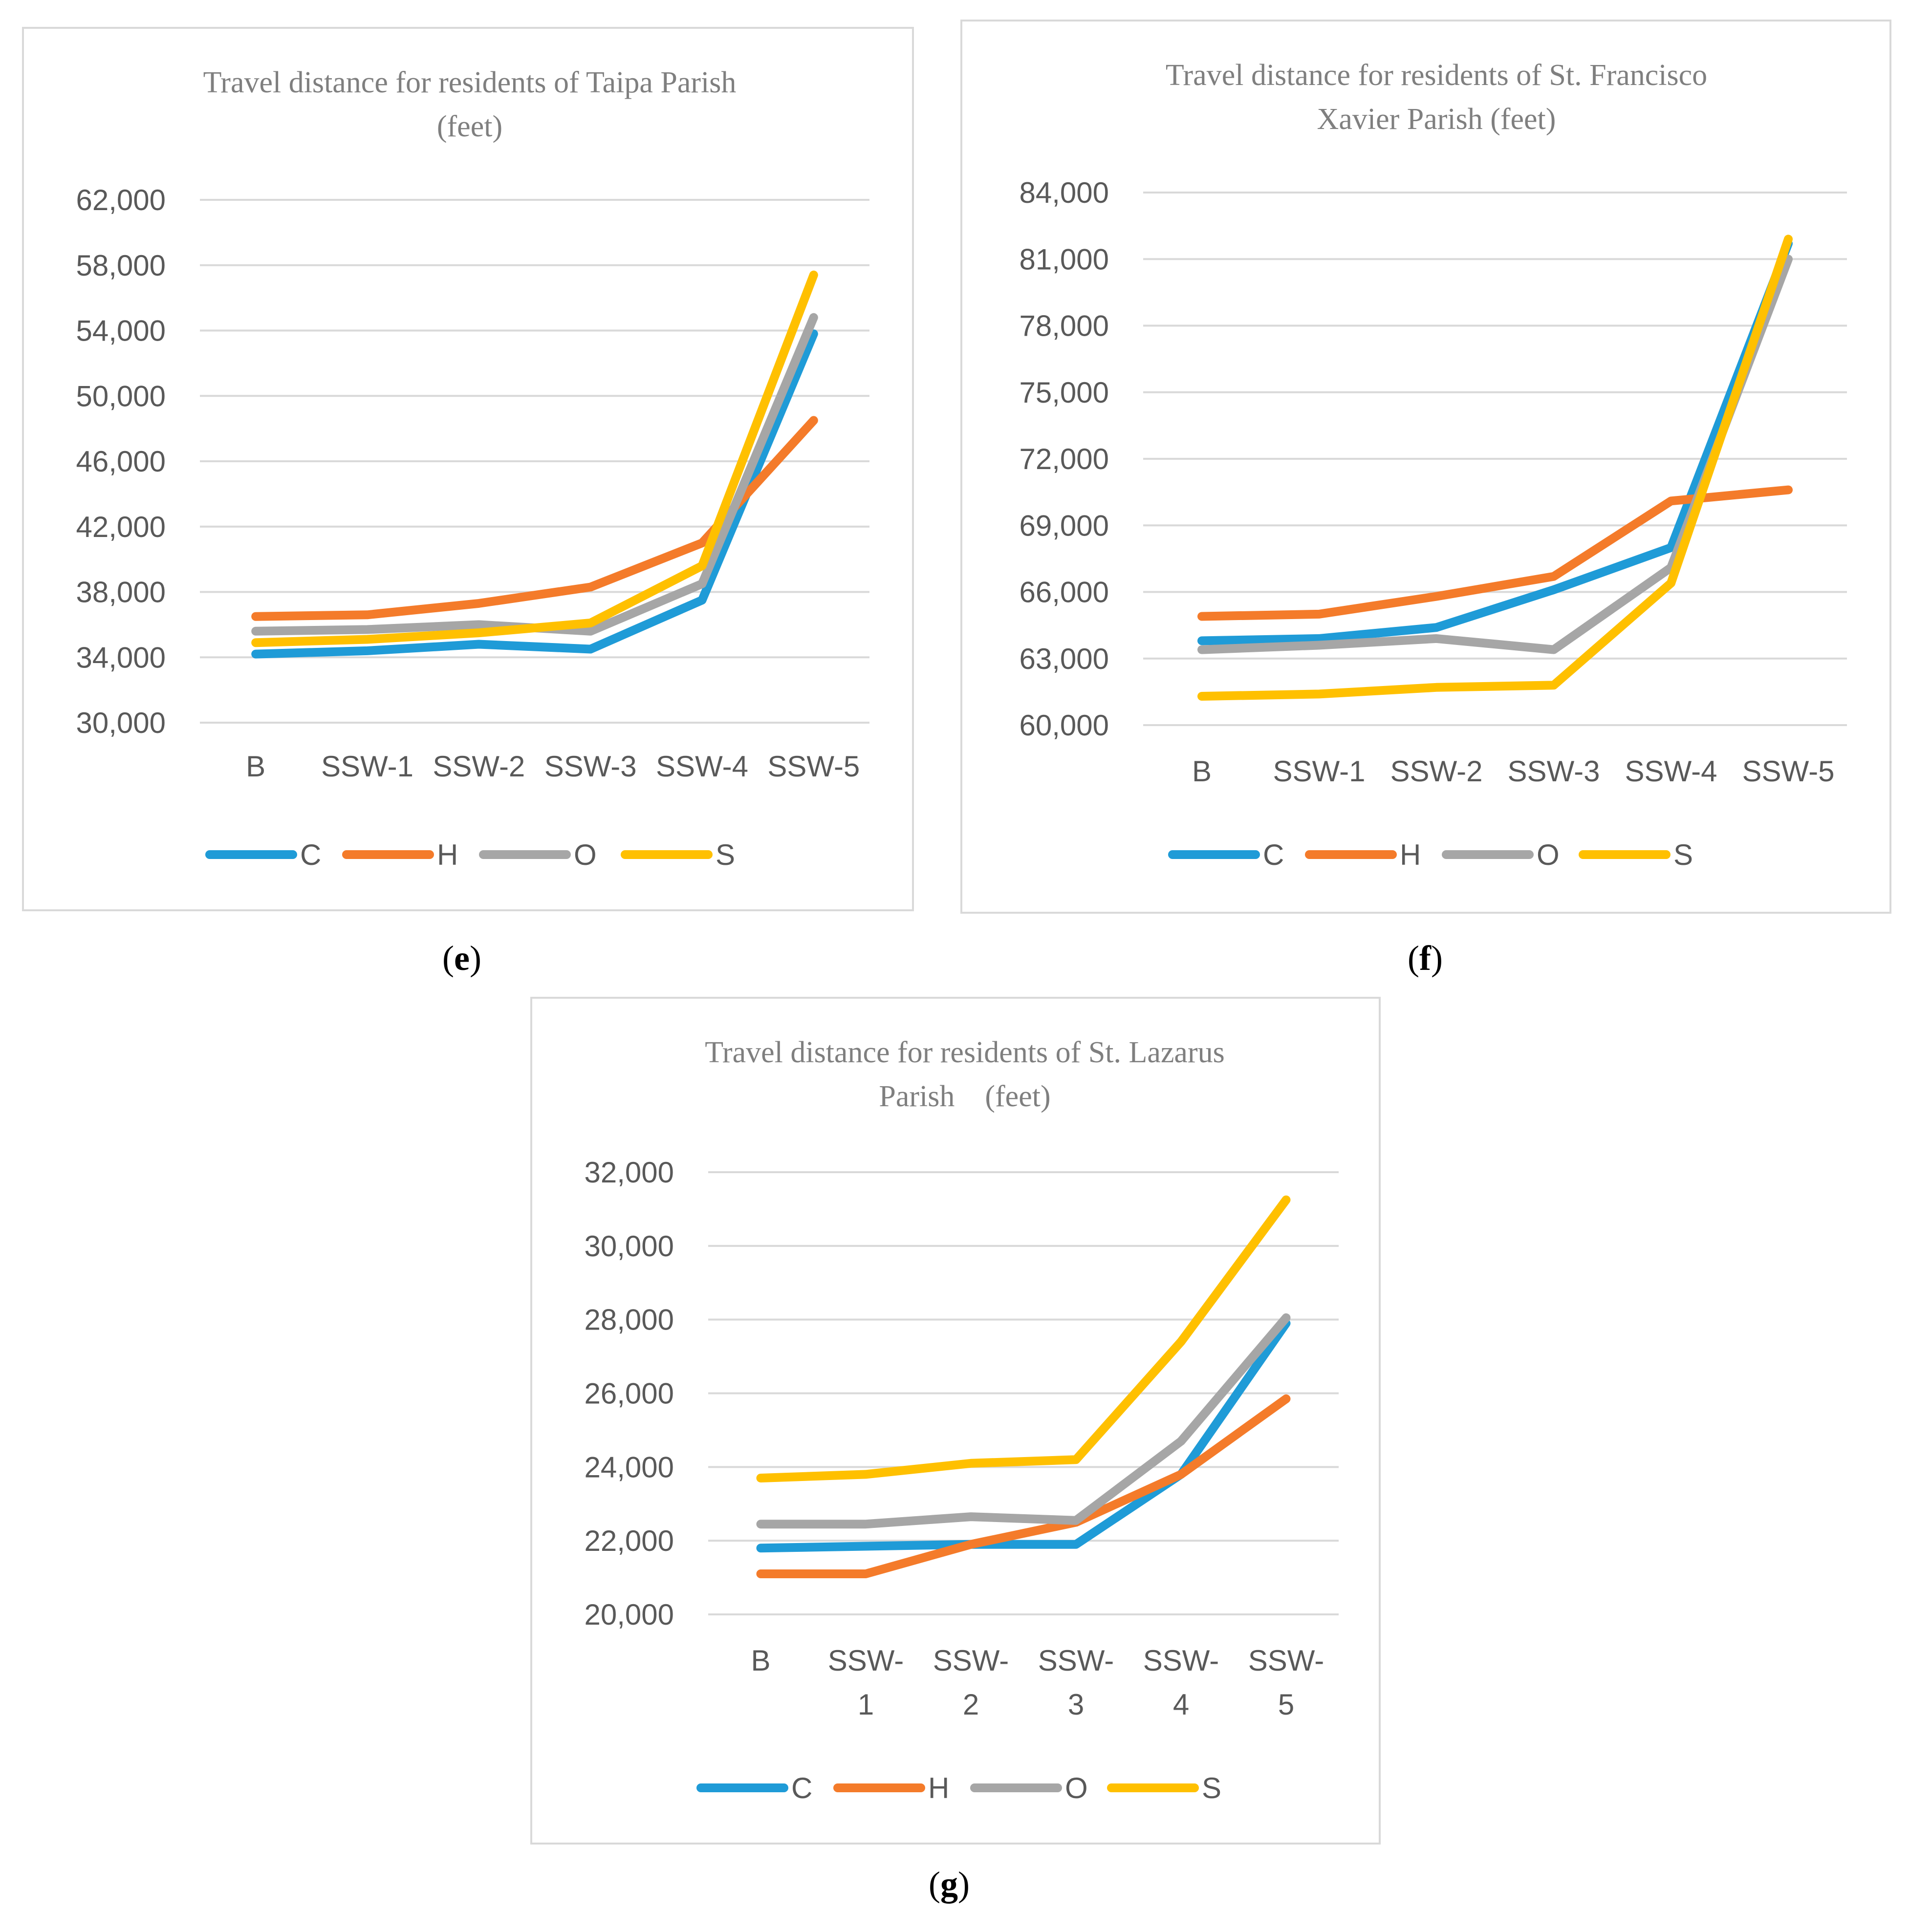 The height and width of the screenshot is (1932, 1910). I want to click on y-tick-label: 46,000, so click(121, 462).